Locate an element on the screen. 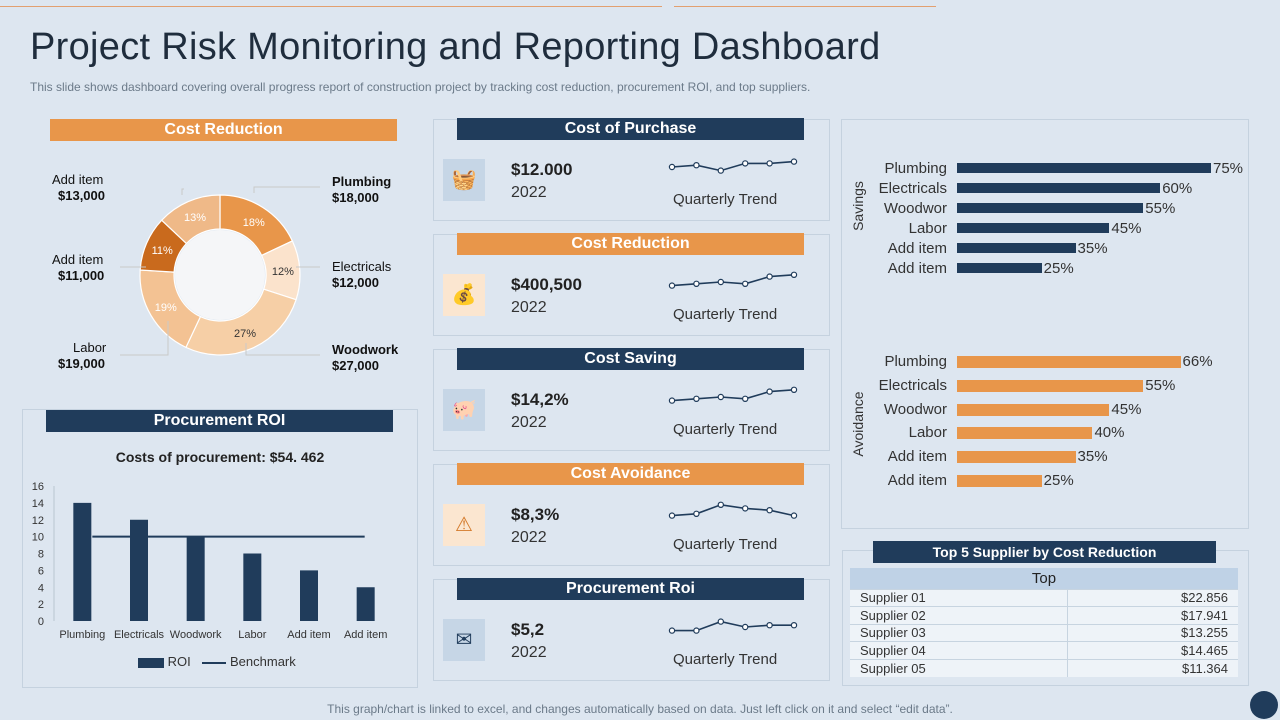 This screenshot has height=720, width=1280. hbar-category-label: Woodwor is located at coordinates (915, 409).